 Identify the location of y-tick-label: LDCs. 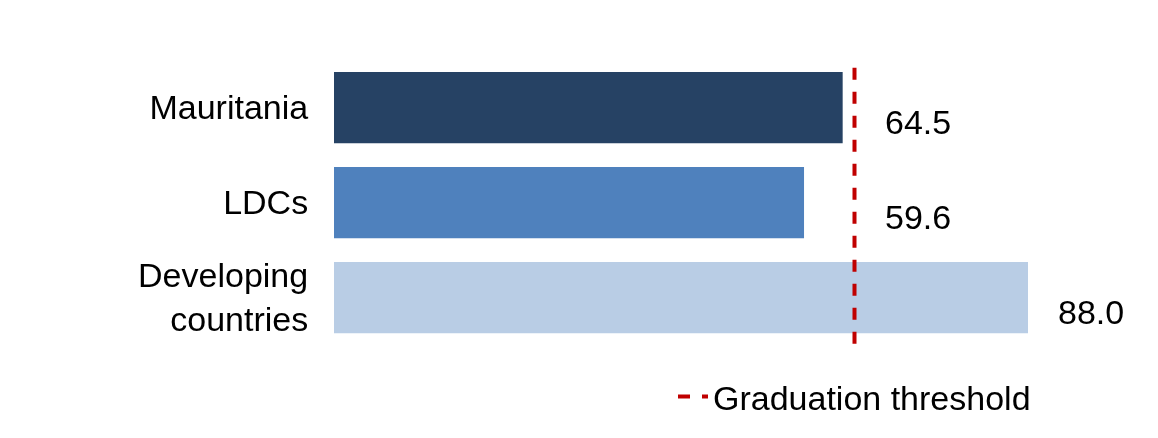
(266, 202).